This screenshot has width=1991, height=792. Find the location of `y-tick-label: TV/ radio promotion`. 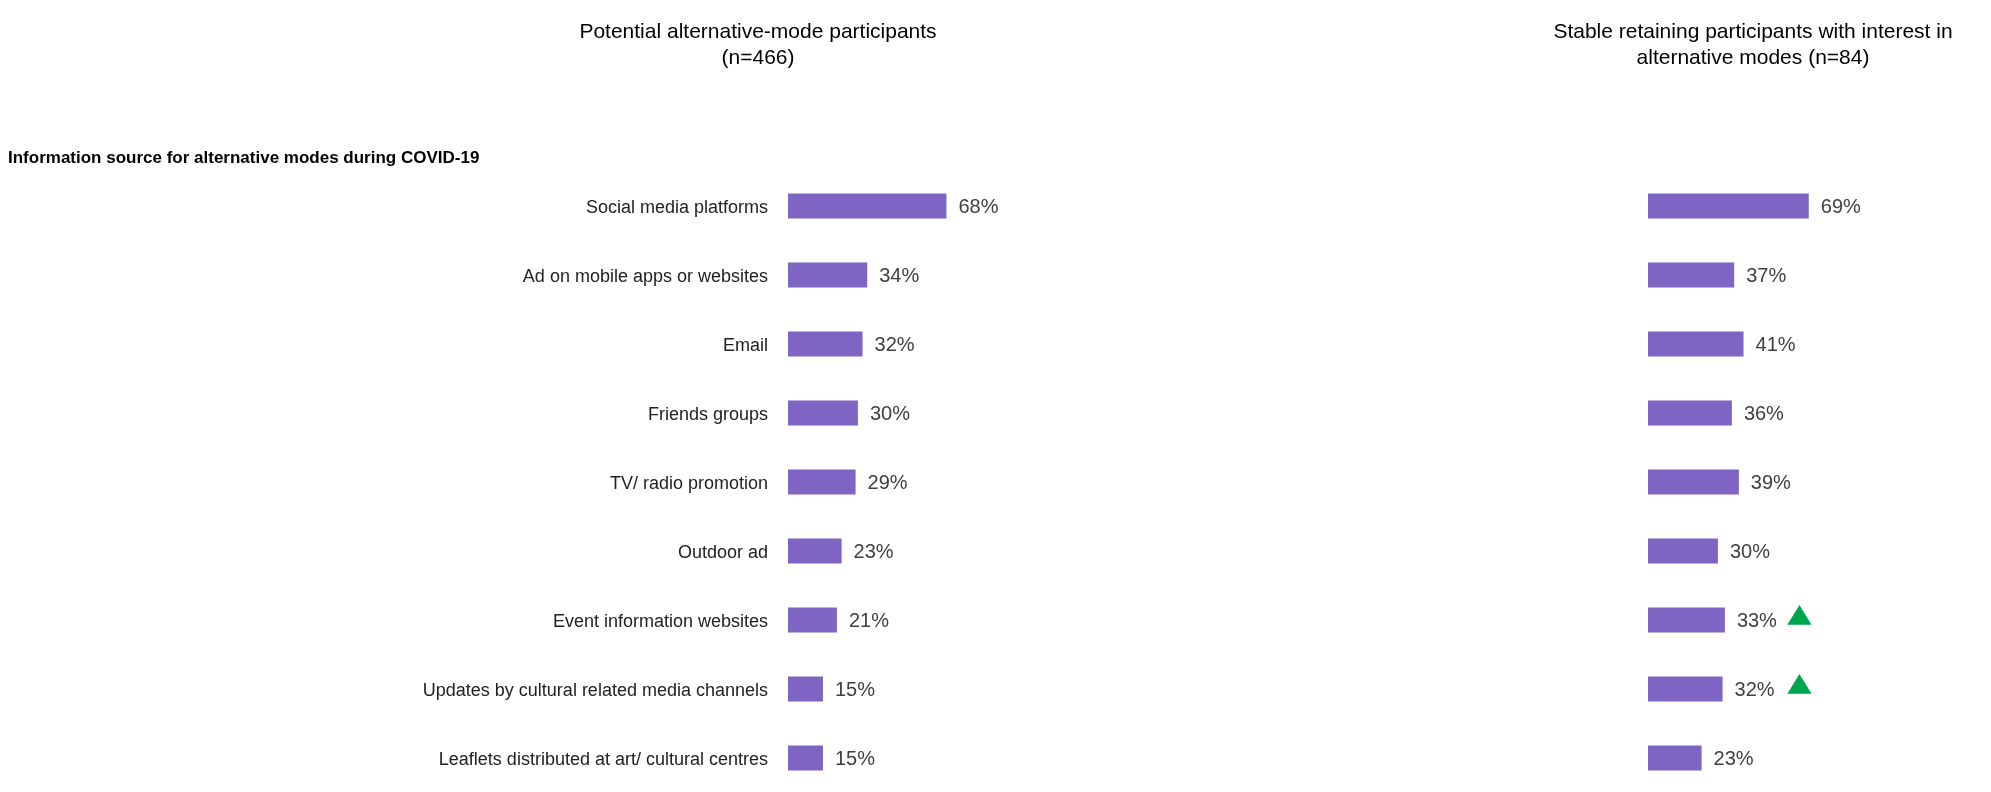

y-tick-label: TV/ radio promotion is located at coordinates (688, 483).